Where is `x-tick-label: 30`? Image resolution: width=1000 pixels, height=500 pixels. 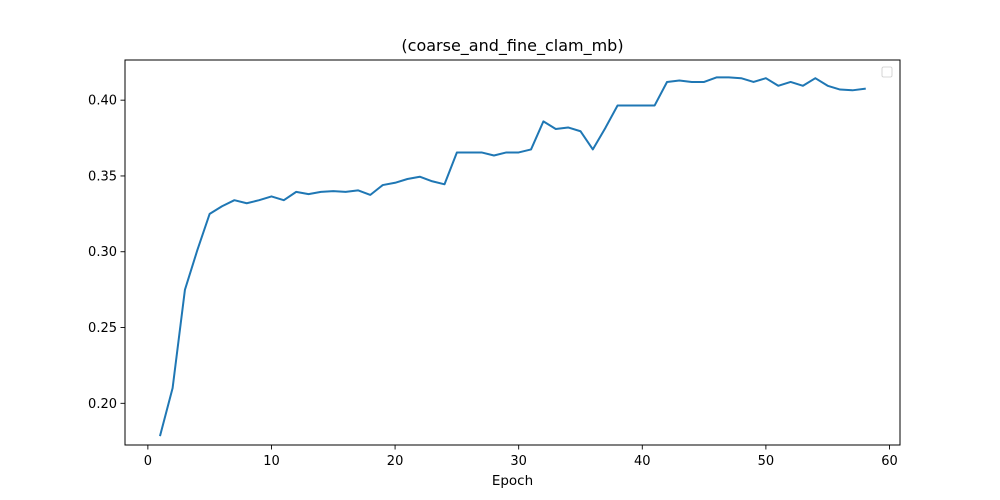 x-tick-label: 30 is located at coordinates (518, 461).